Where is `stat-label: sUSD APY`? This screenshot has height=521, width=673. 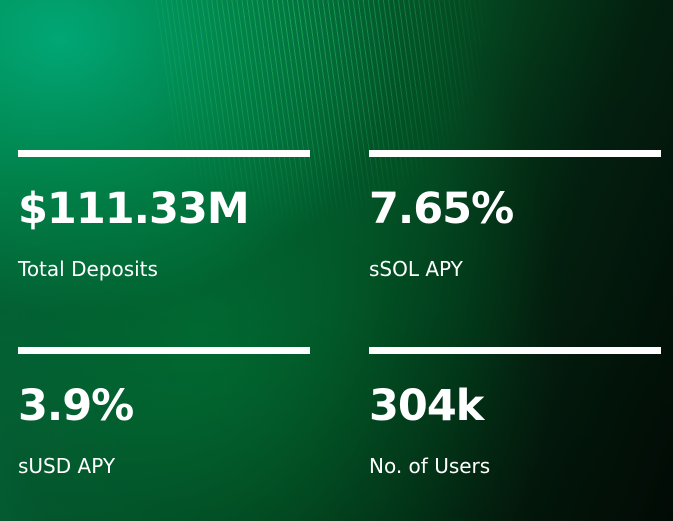 stat-label: sUSD APY is located at coordinates (67, 466).